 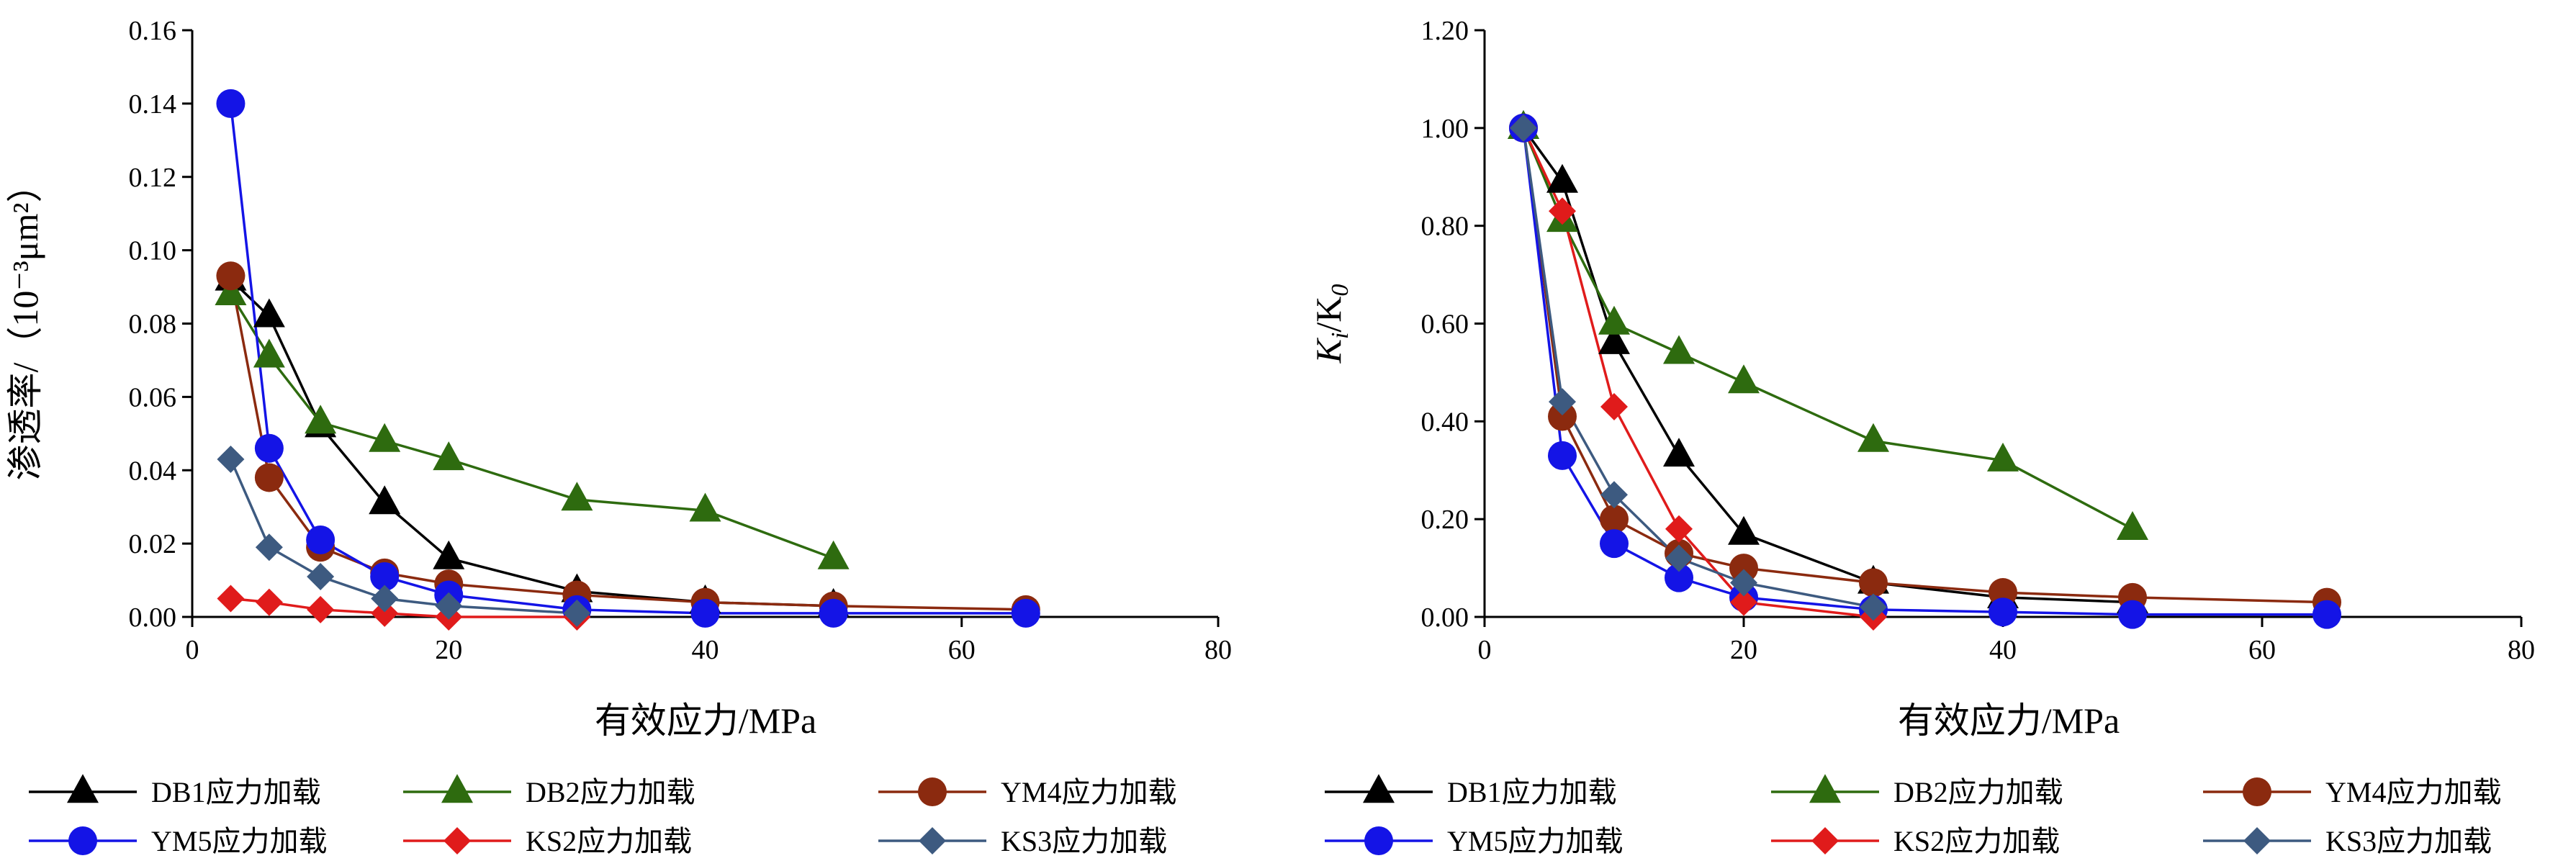 I want to click on y-tick-label: 0.20, so click(x=1445, y=520).